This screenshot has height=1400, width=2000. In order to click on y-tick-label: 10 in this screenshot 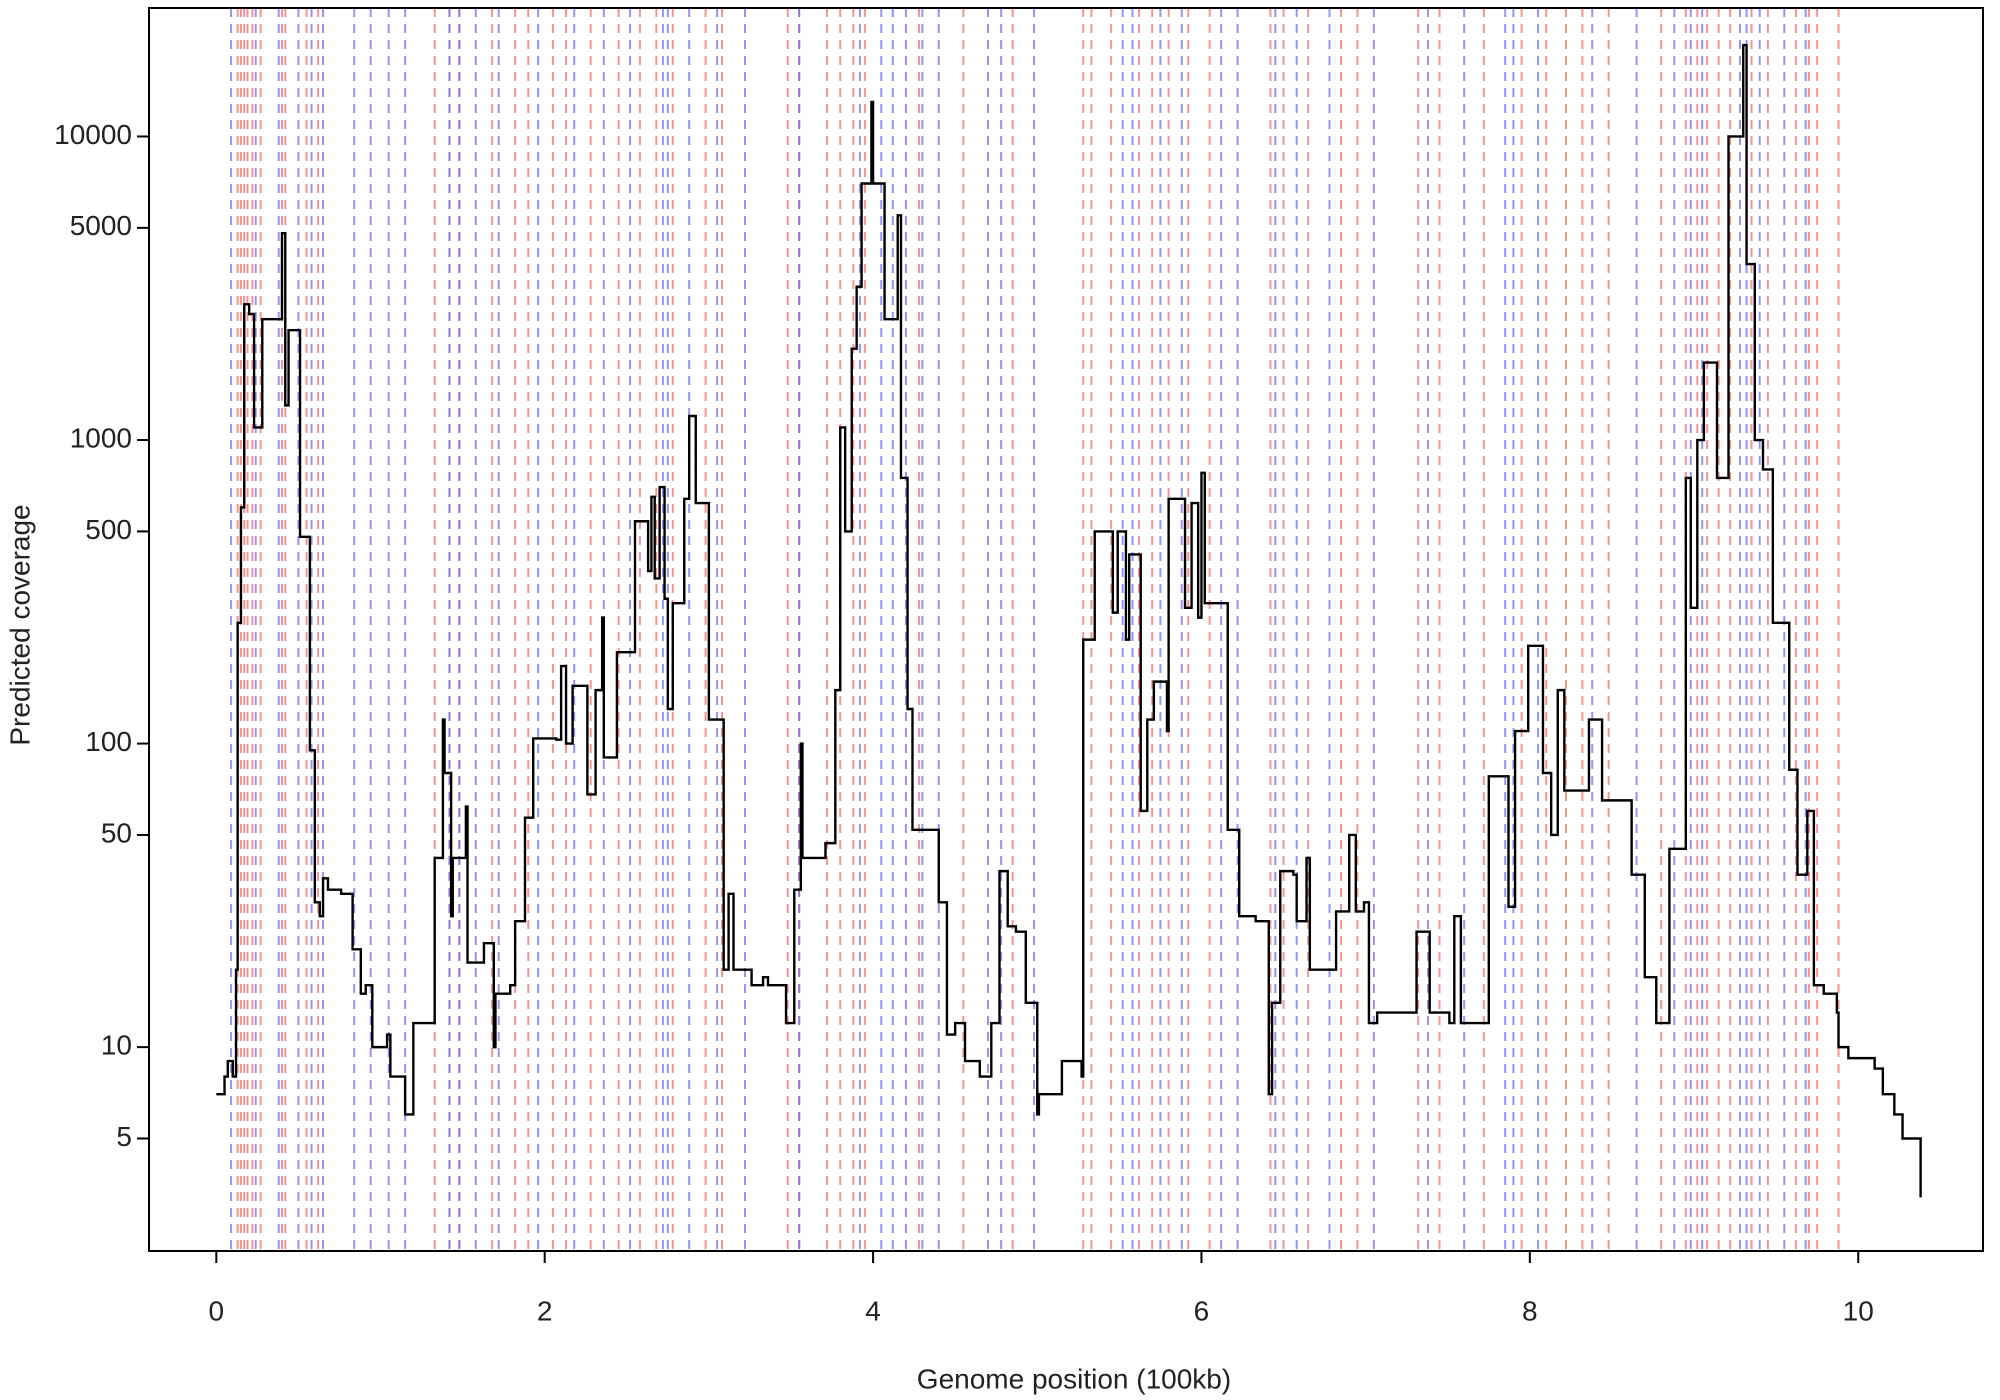, I will do `click(116, 1045)`.